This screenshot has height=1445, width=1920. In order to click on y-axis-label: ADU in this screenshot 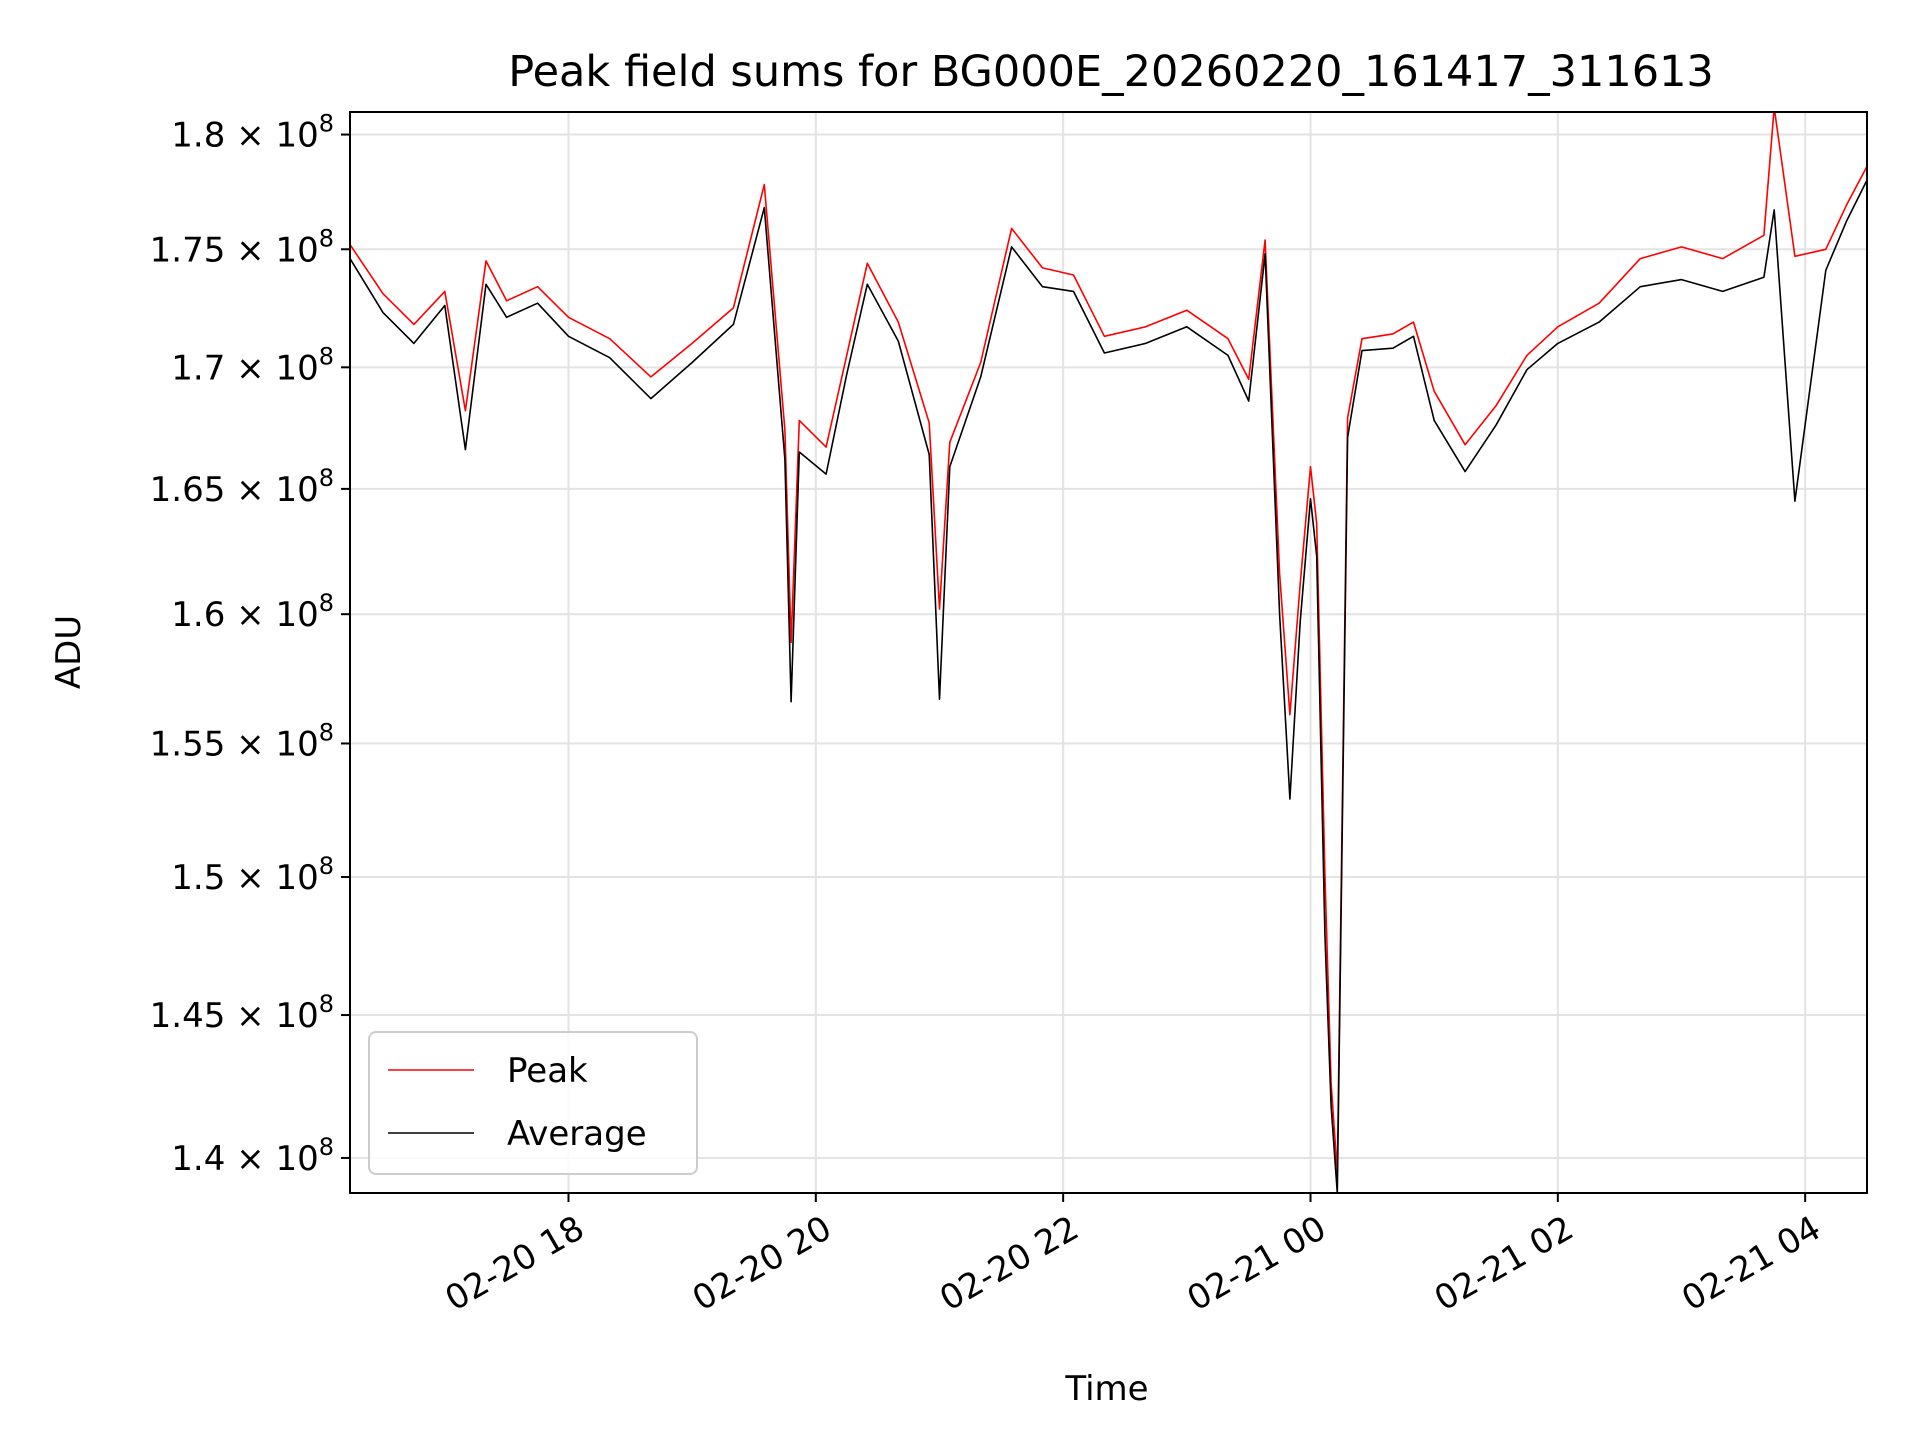, I will do `click(69, 652)`.